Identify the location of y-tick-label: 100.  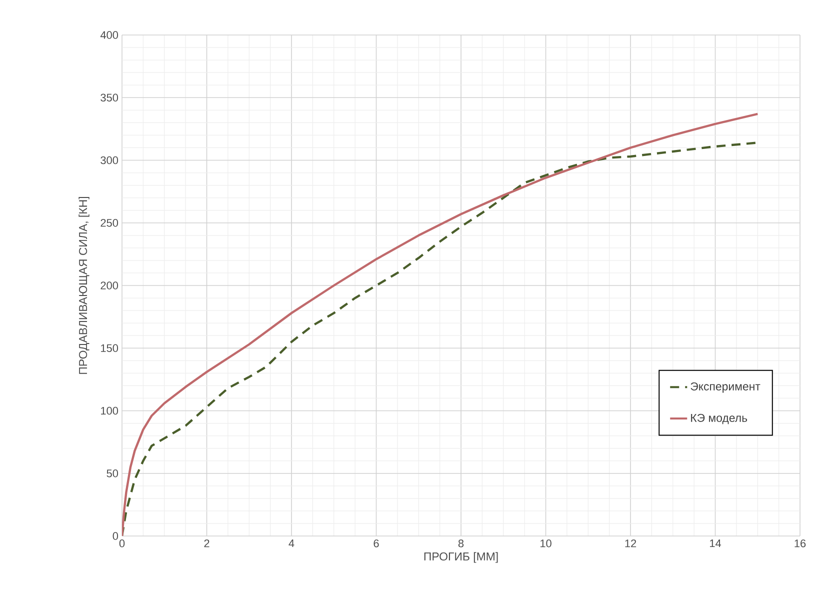
(109, 410).